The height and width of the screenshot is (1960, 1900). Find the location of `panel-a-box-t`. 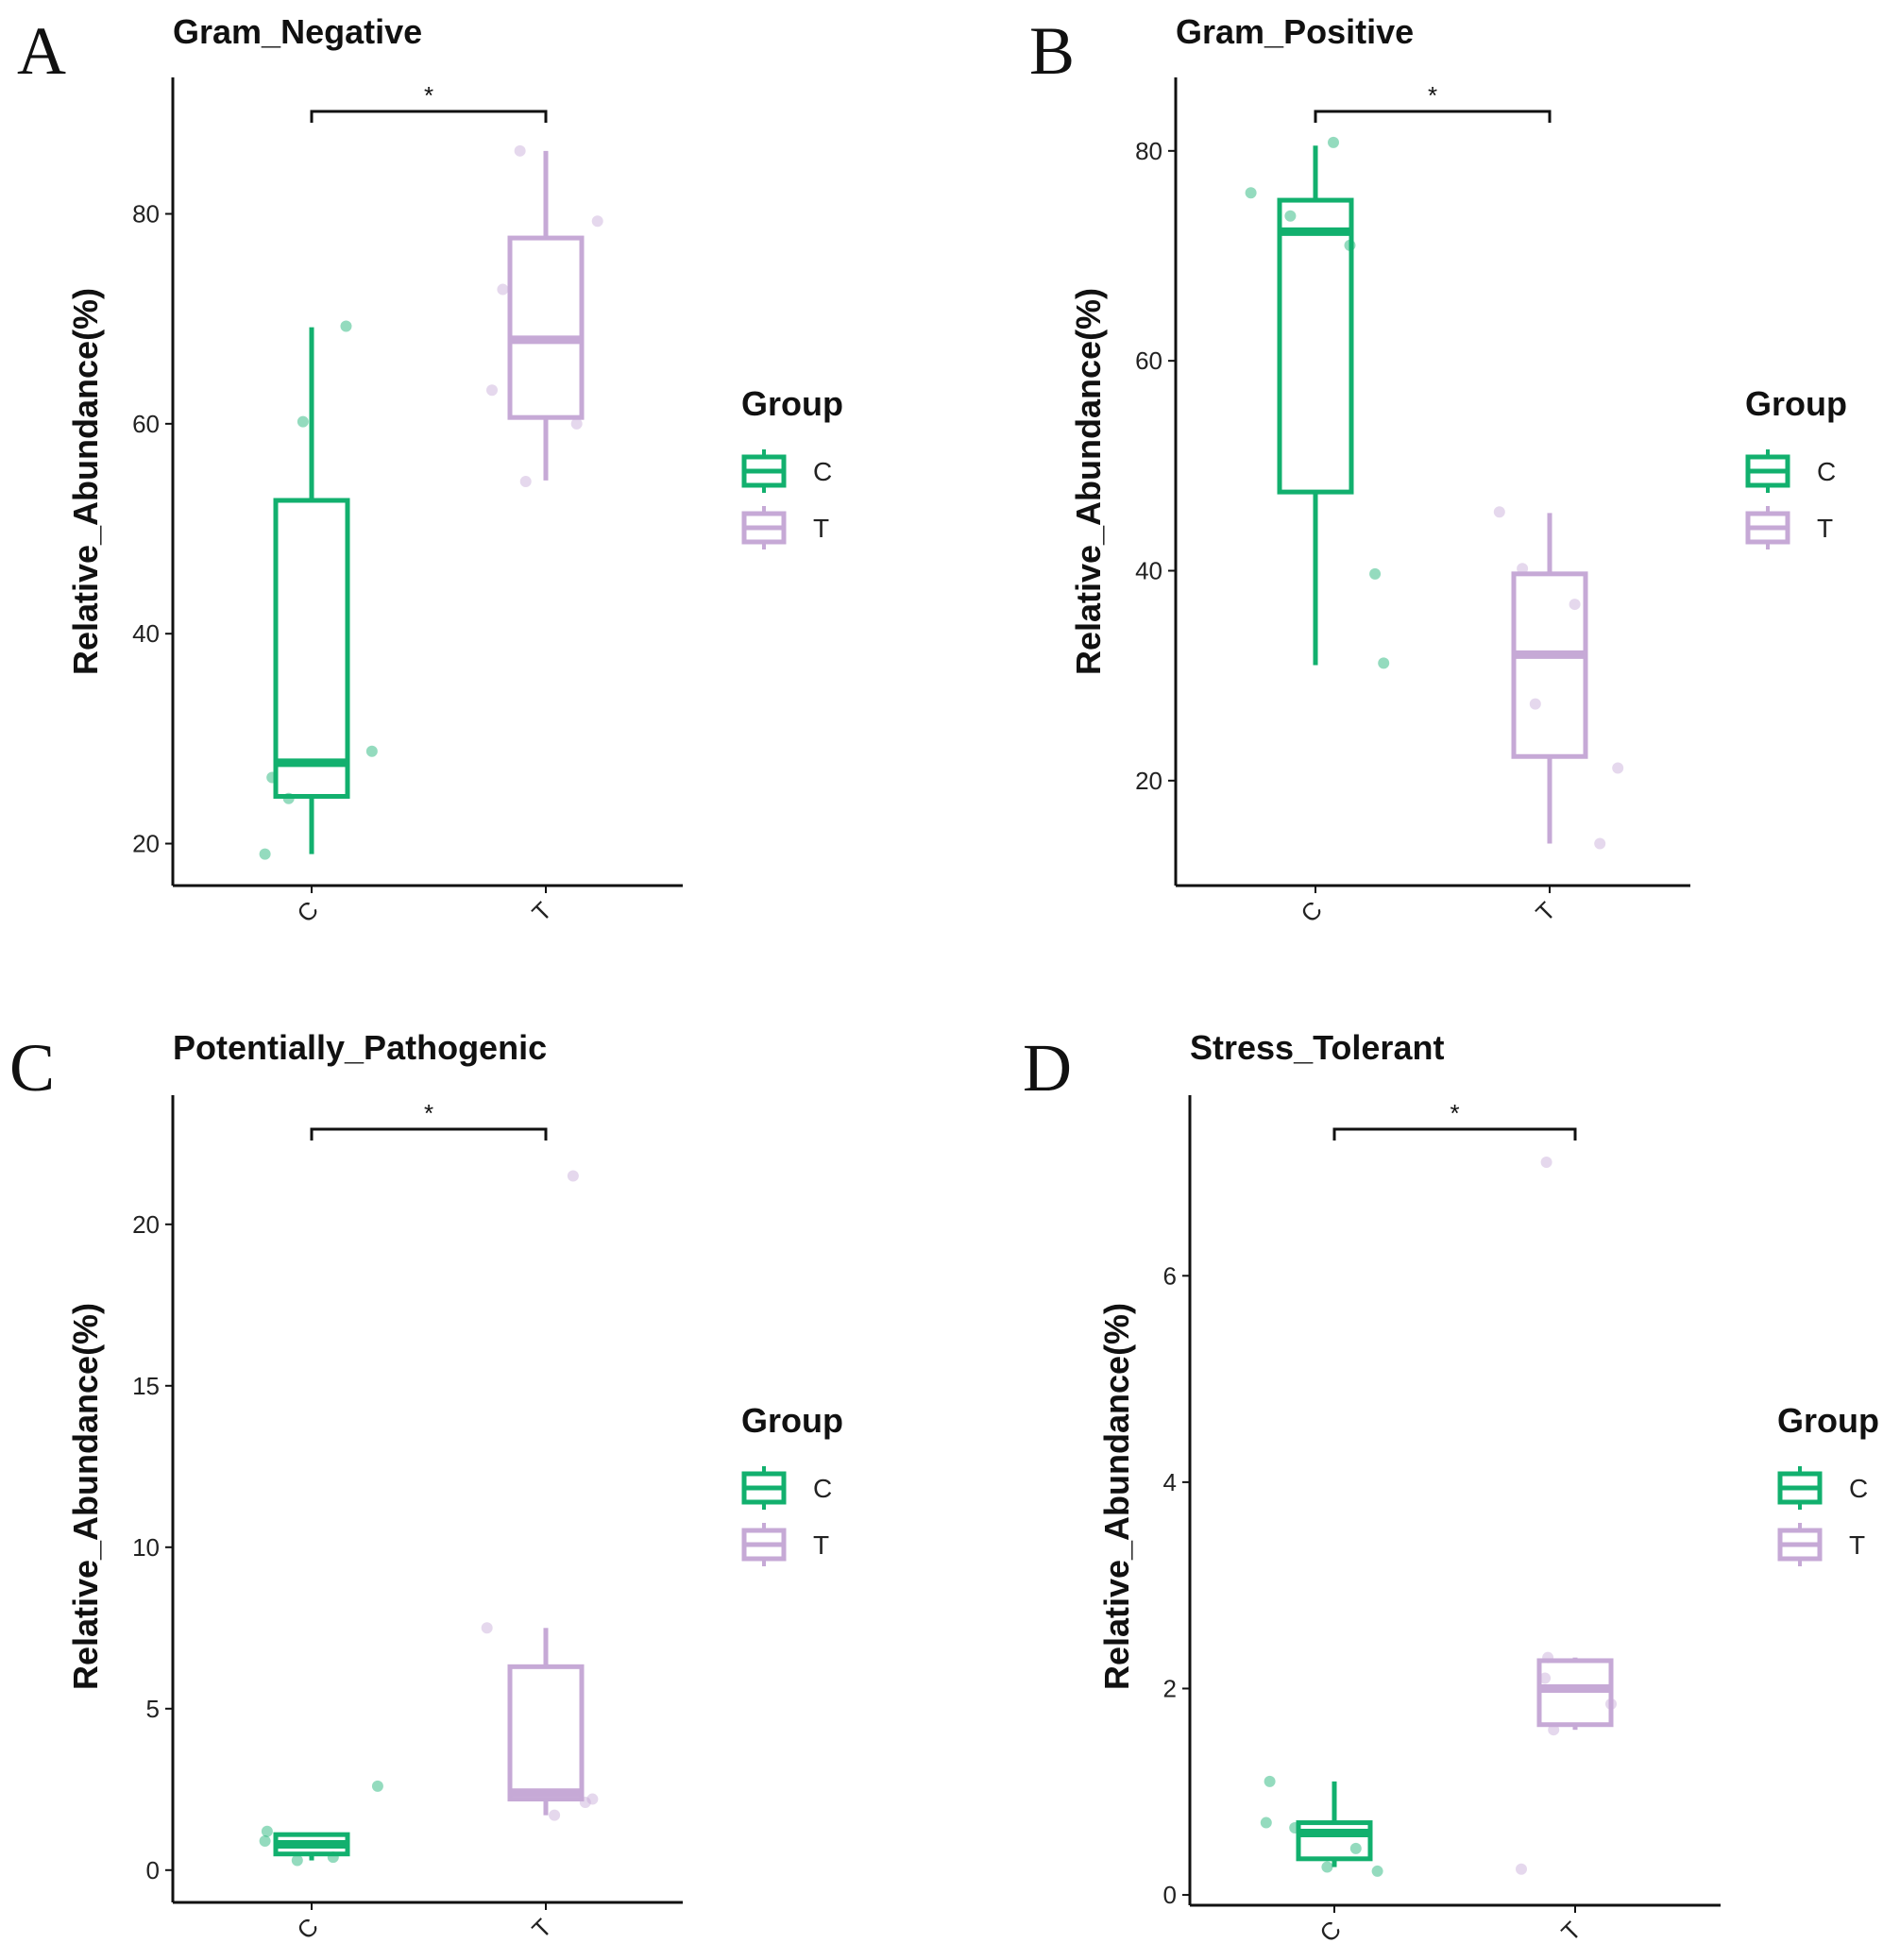

panel-a-box-t is located at coordinates (544, 316).